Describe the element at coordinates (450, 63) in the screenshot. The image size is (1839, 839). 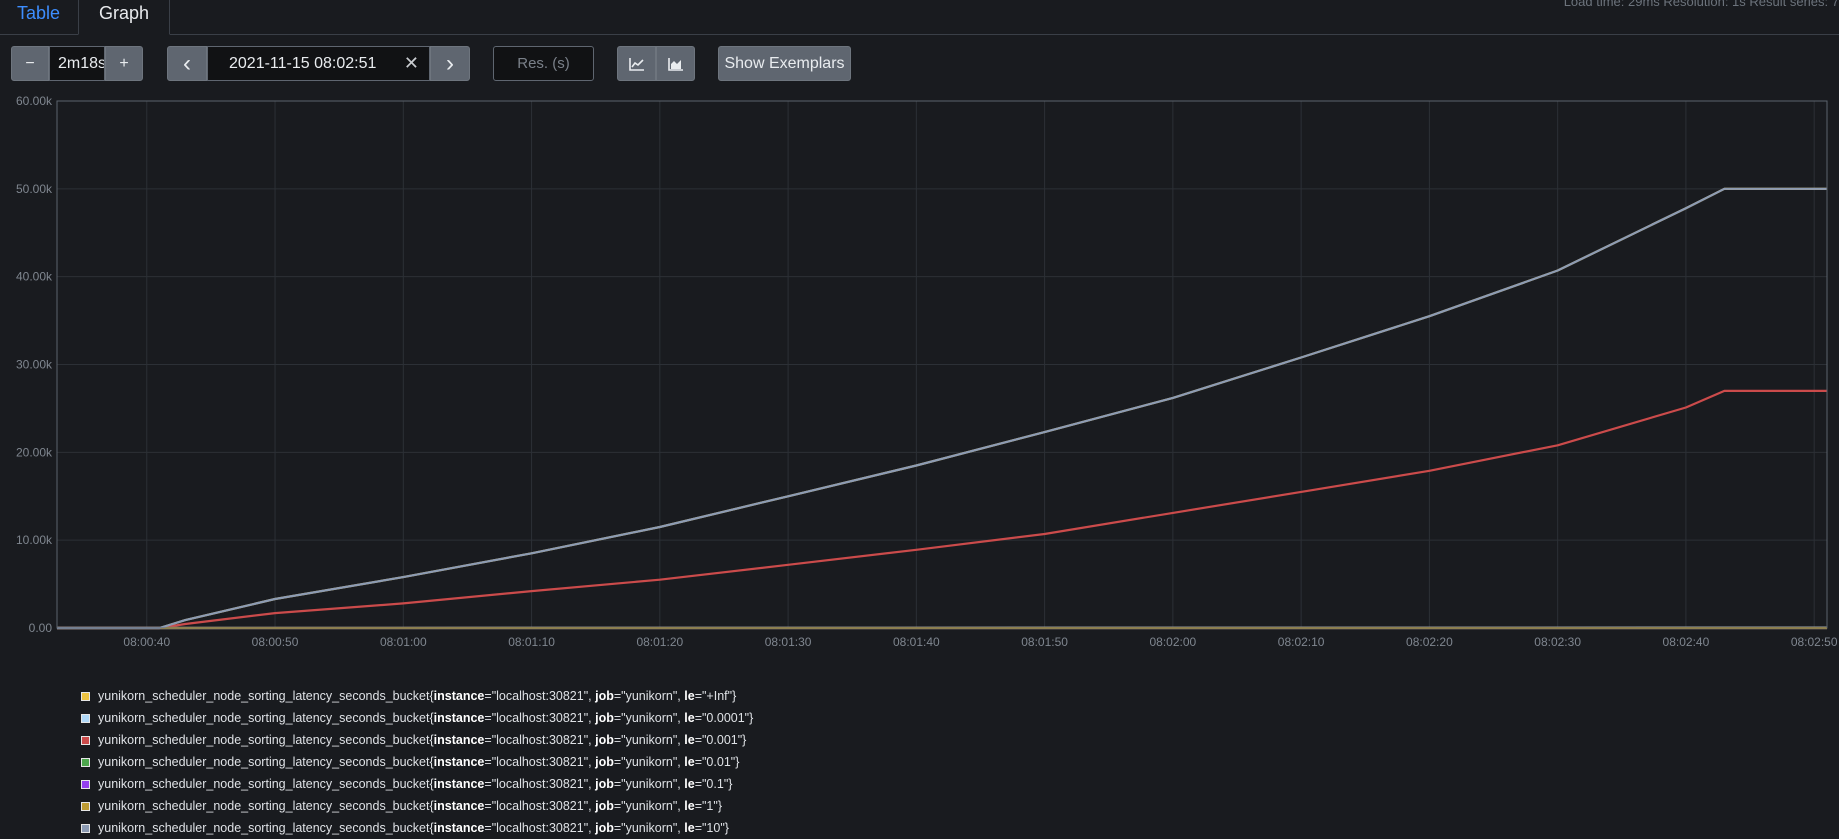
I see `next-time-button: ›` at that location.